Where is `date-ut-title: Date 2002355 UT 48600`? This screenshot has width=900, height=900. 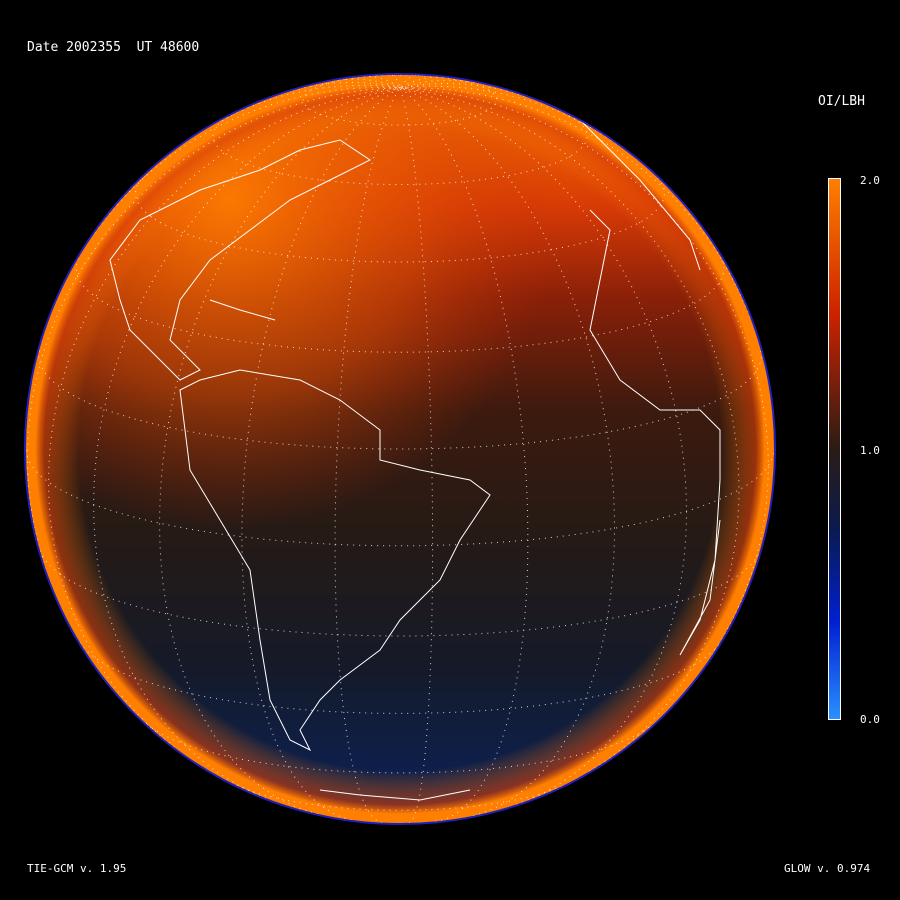
date-ut-title: Date 2002355 UT 48600 is located at coordinates (113, 47).